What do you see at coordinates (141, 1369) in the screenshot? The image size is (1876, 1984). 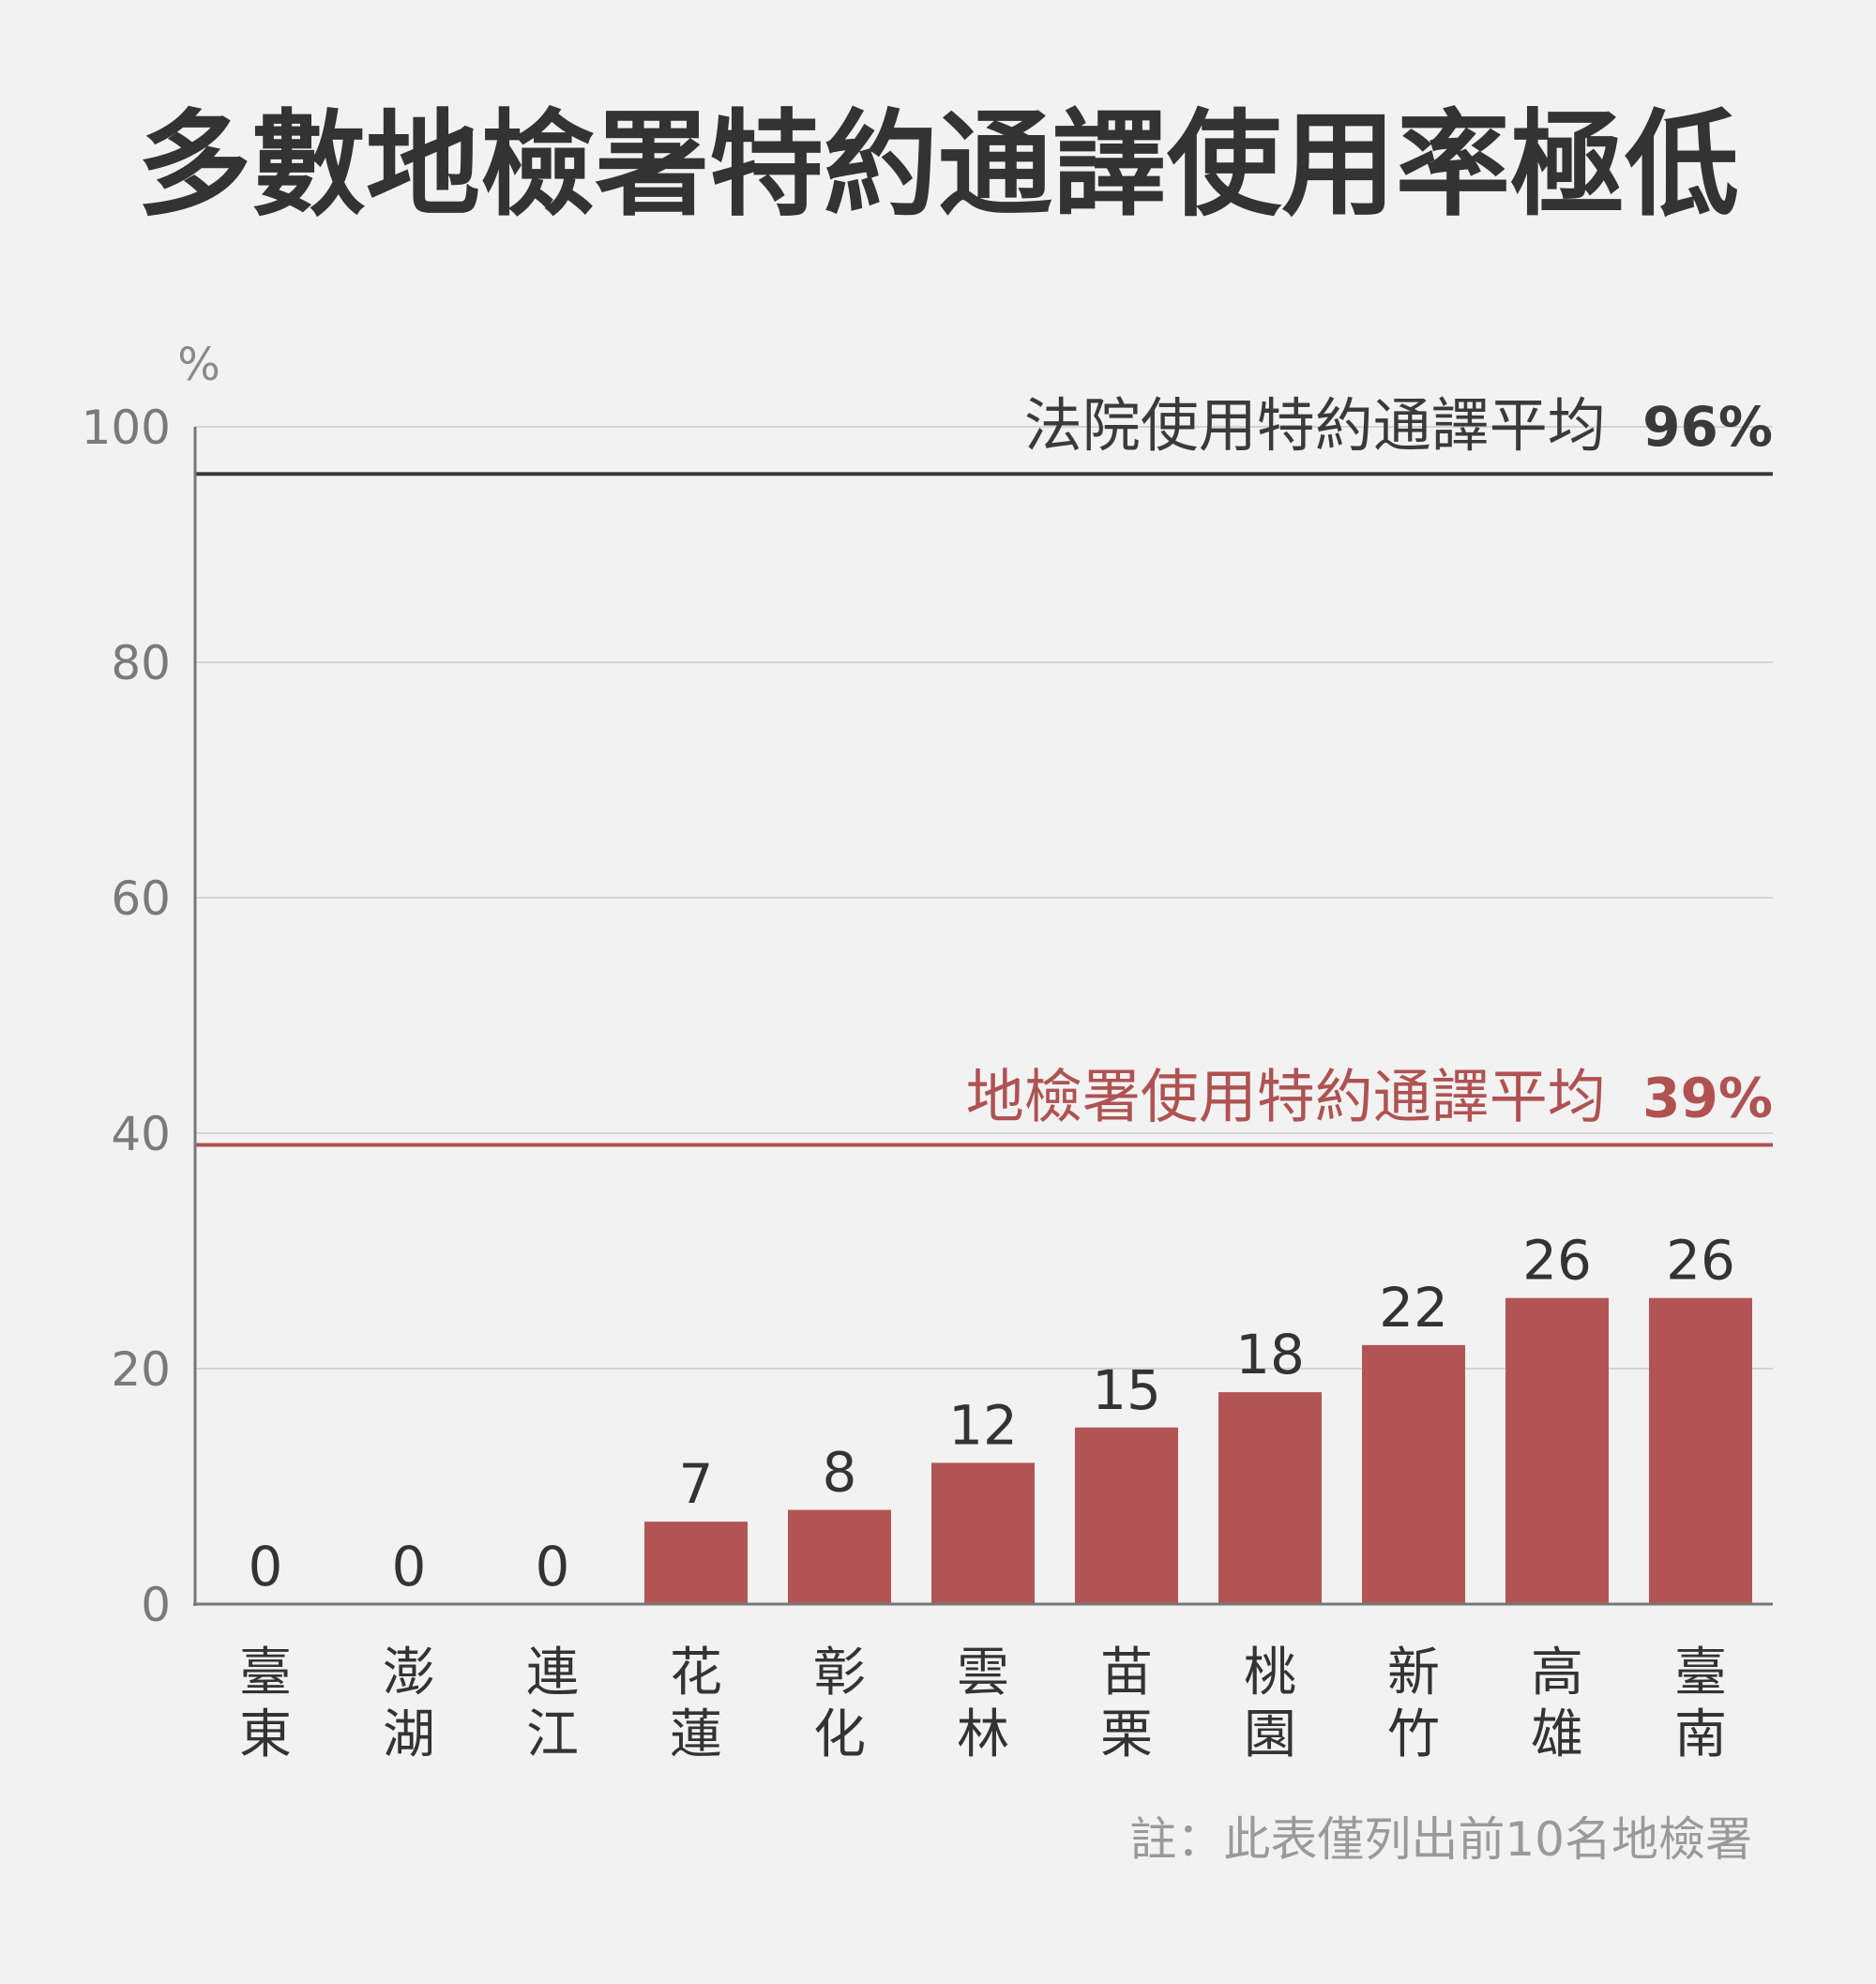 I see `y-tick-label: 20` at bounding box center [141, 1369].